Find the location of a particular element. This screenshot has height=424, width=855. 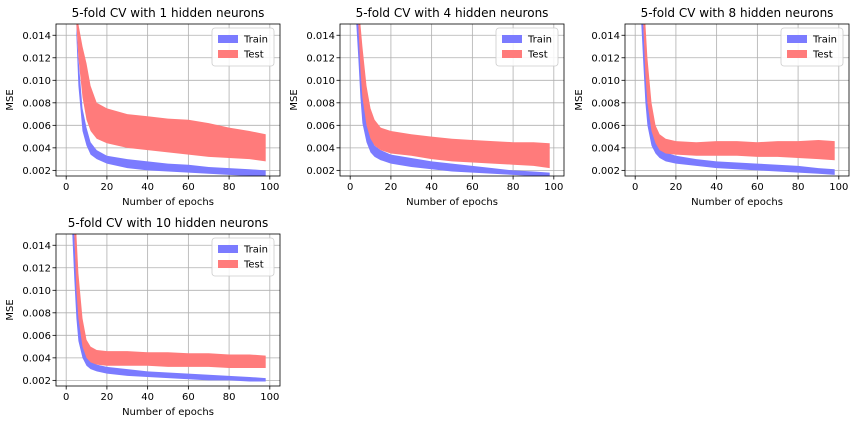

chart-title: 5-fold CV with 8 hidden neurons is located at coordinates (737, 13).